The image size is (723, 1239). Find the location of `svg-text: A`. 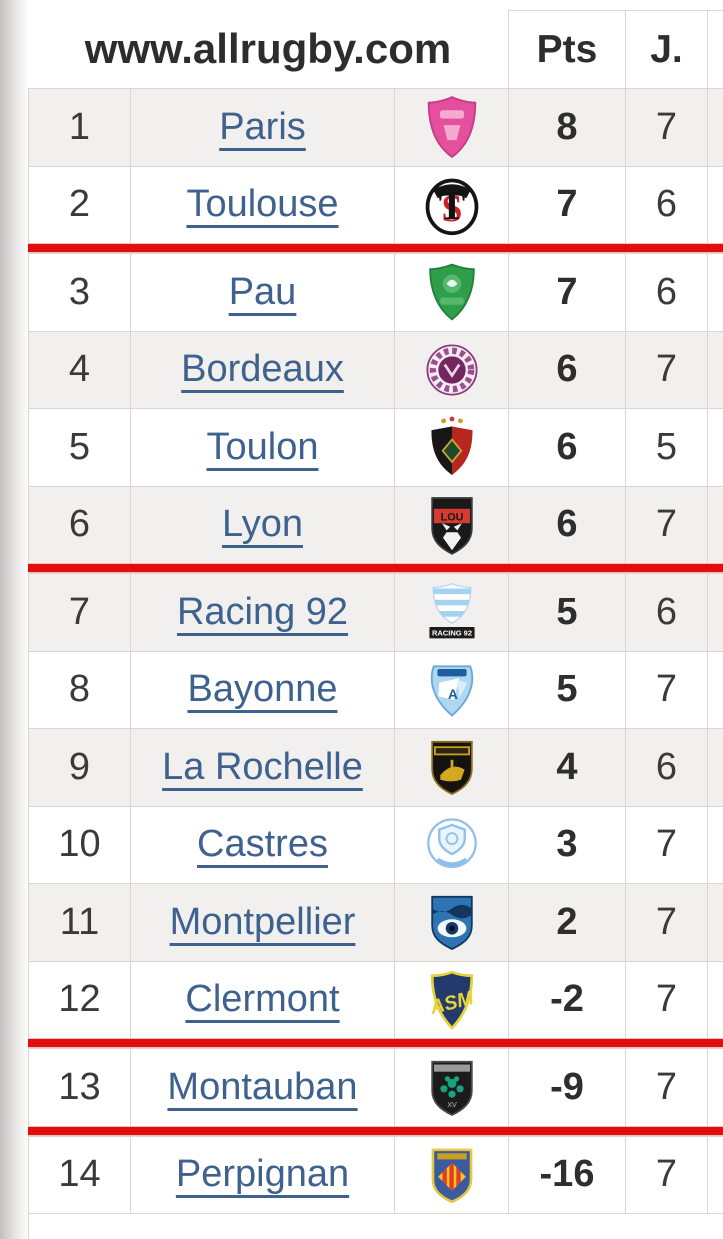

svg-text: A is located at coordinates (452, 694).